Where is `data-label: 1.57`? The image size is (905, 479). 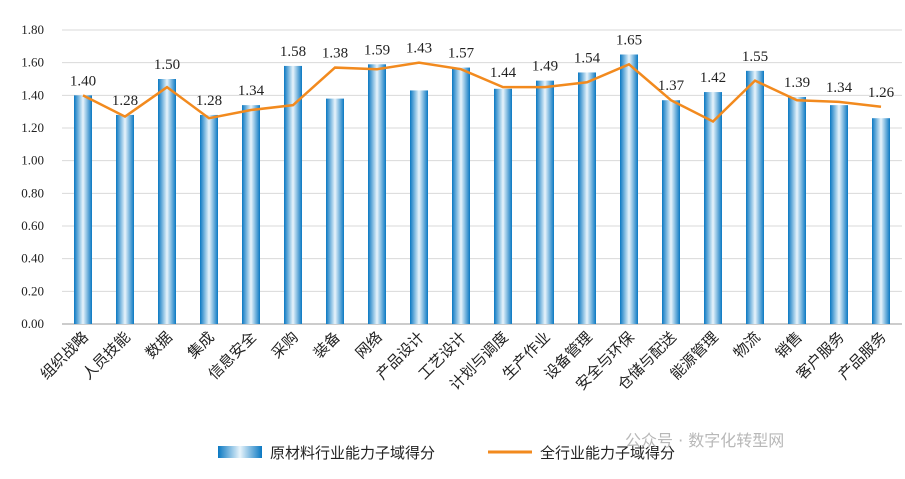
data-label: 1.57 is located at coordinates (461, 54).